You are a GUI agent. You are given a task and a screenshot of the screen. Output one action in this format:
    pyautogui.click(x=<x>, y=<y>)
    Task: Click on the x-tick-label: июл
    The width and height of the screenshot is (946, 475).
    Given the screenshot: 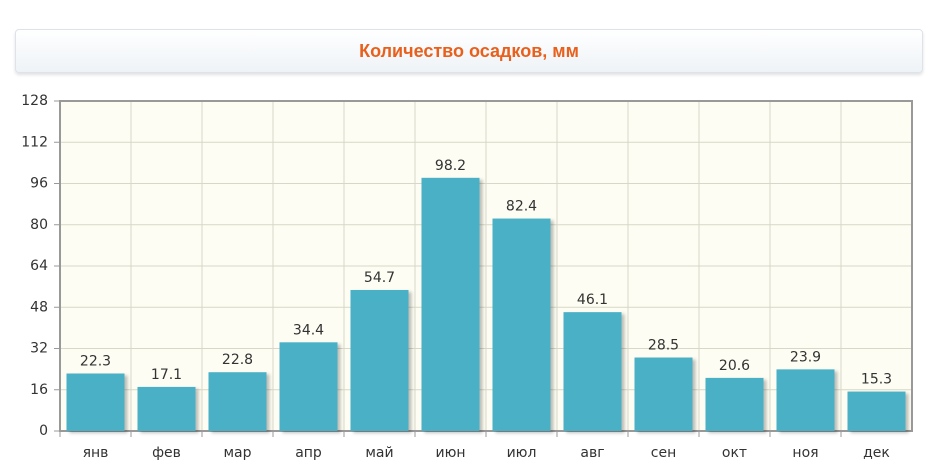 What is the action you would take?
    pyautogui.click(x=522, y=453)
    